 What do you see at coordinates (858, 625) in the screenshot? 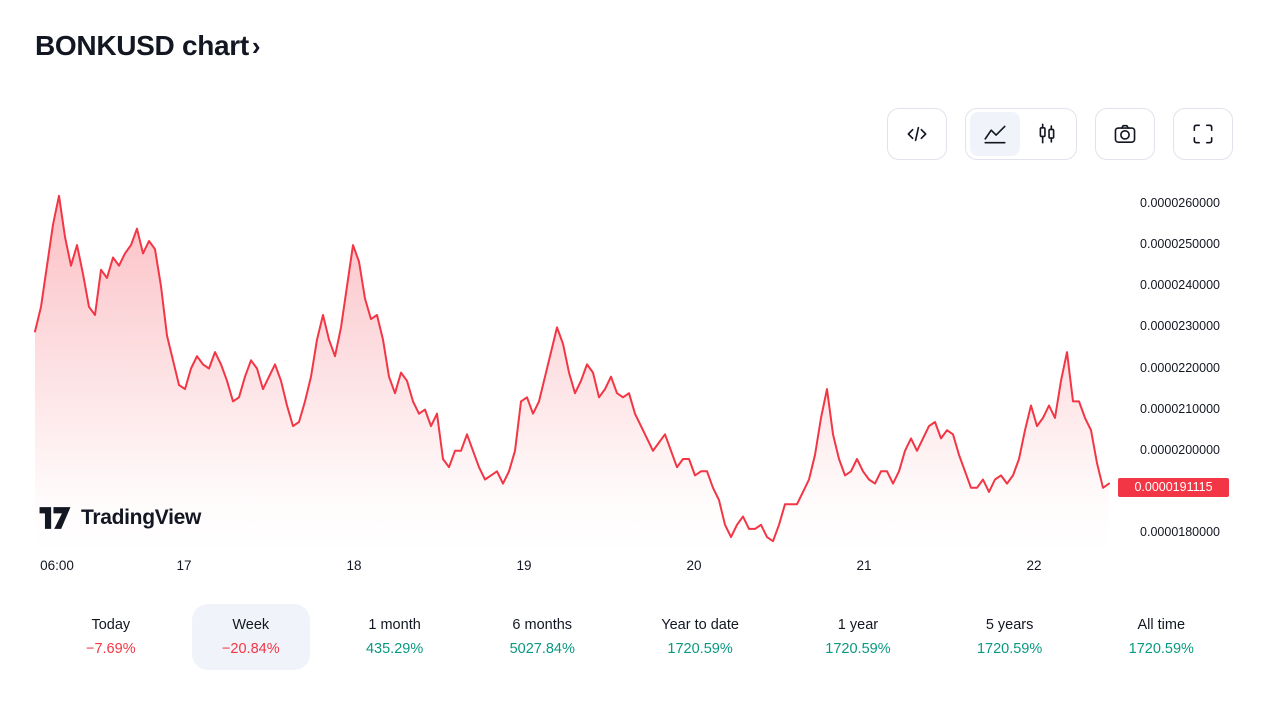
I see `range-label: 1 year` at bounding box center [858, 625].